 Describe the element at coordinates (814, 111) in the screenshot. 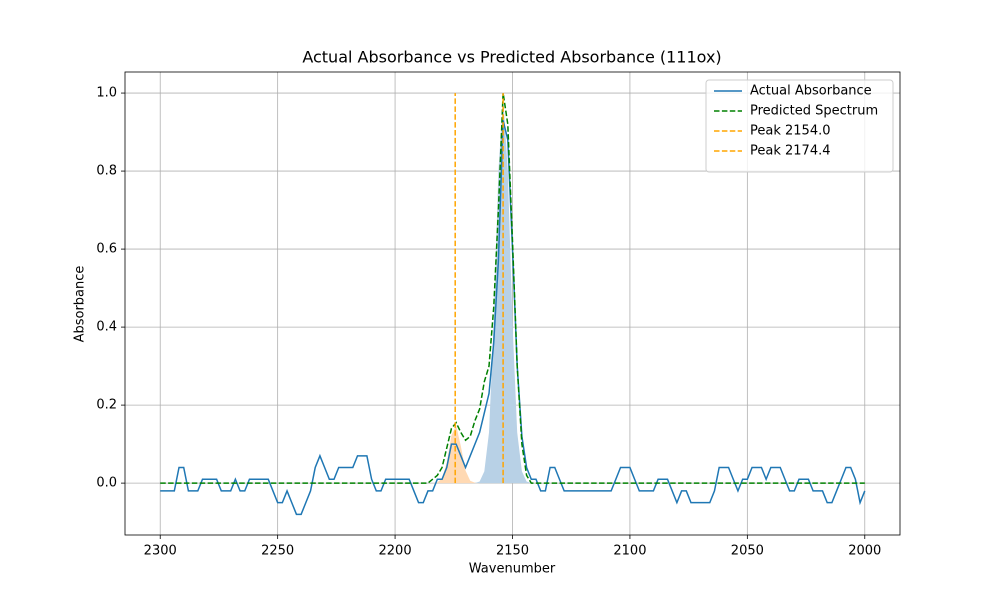

I see `legend-label: Predicted Spectrum` at that location.